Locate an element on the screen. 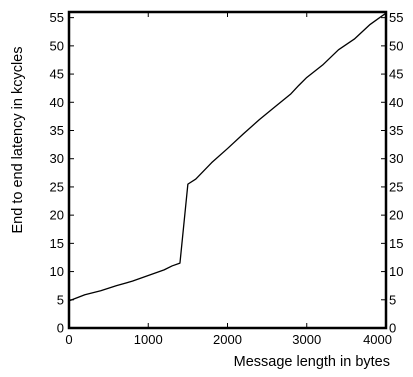  y-tick-label-right: 55 is located at coordinates (396, 17).